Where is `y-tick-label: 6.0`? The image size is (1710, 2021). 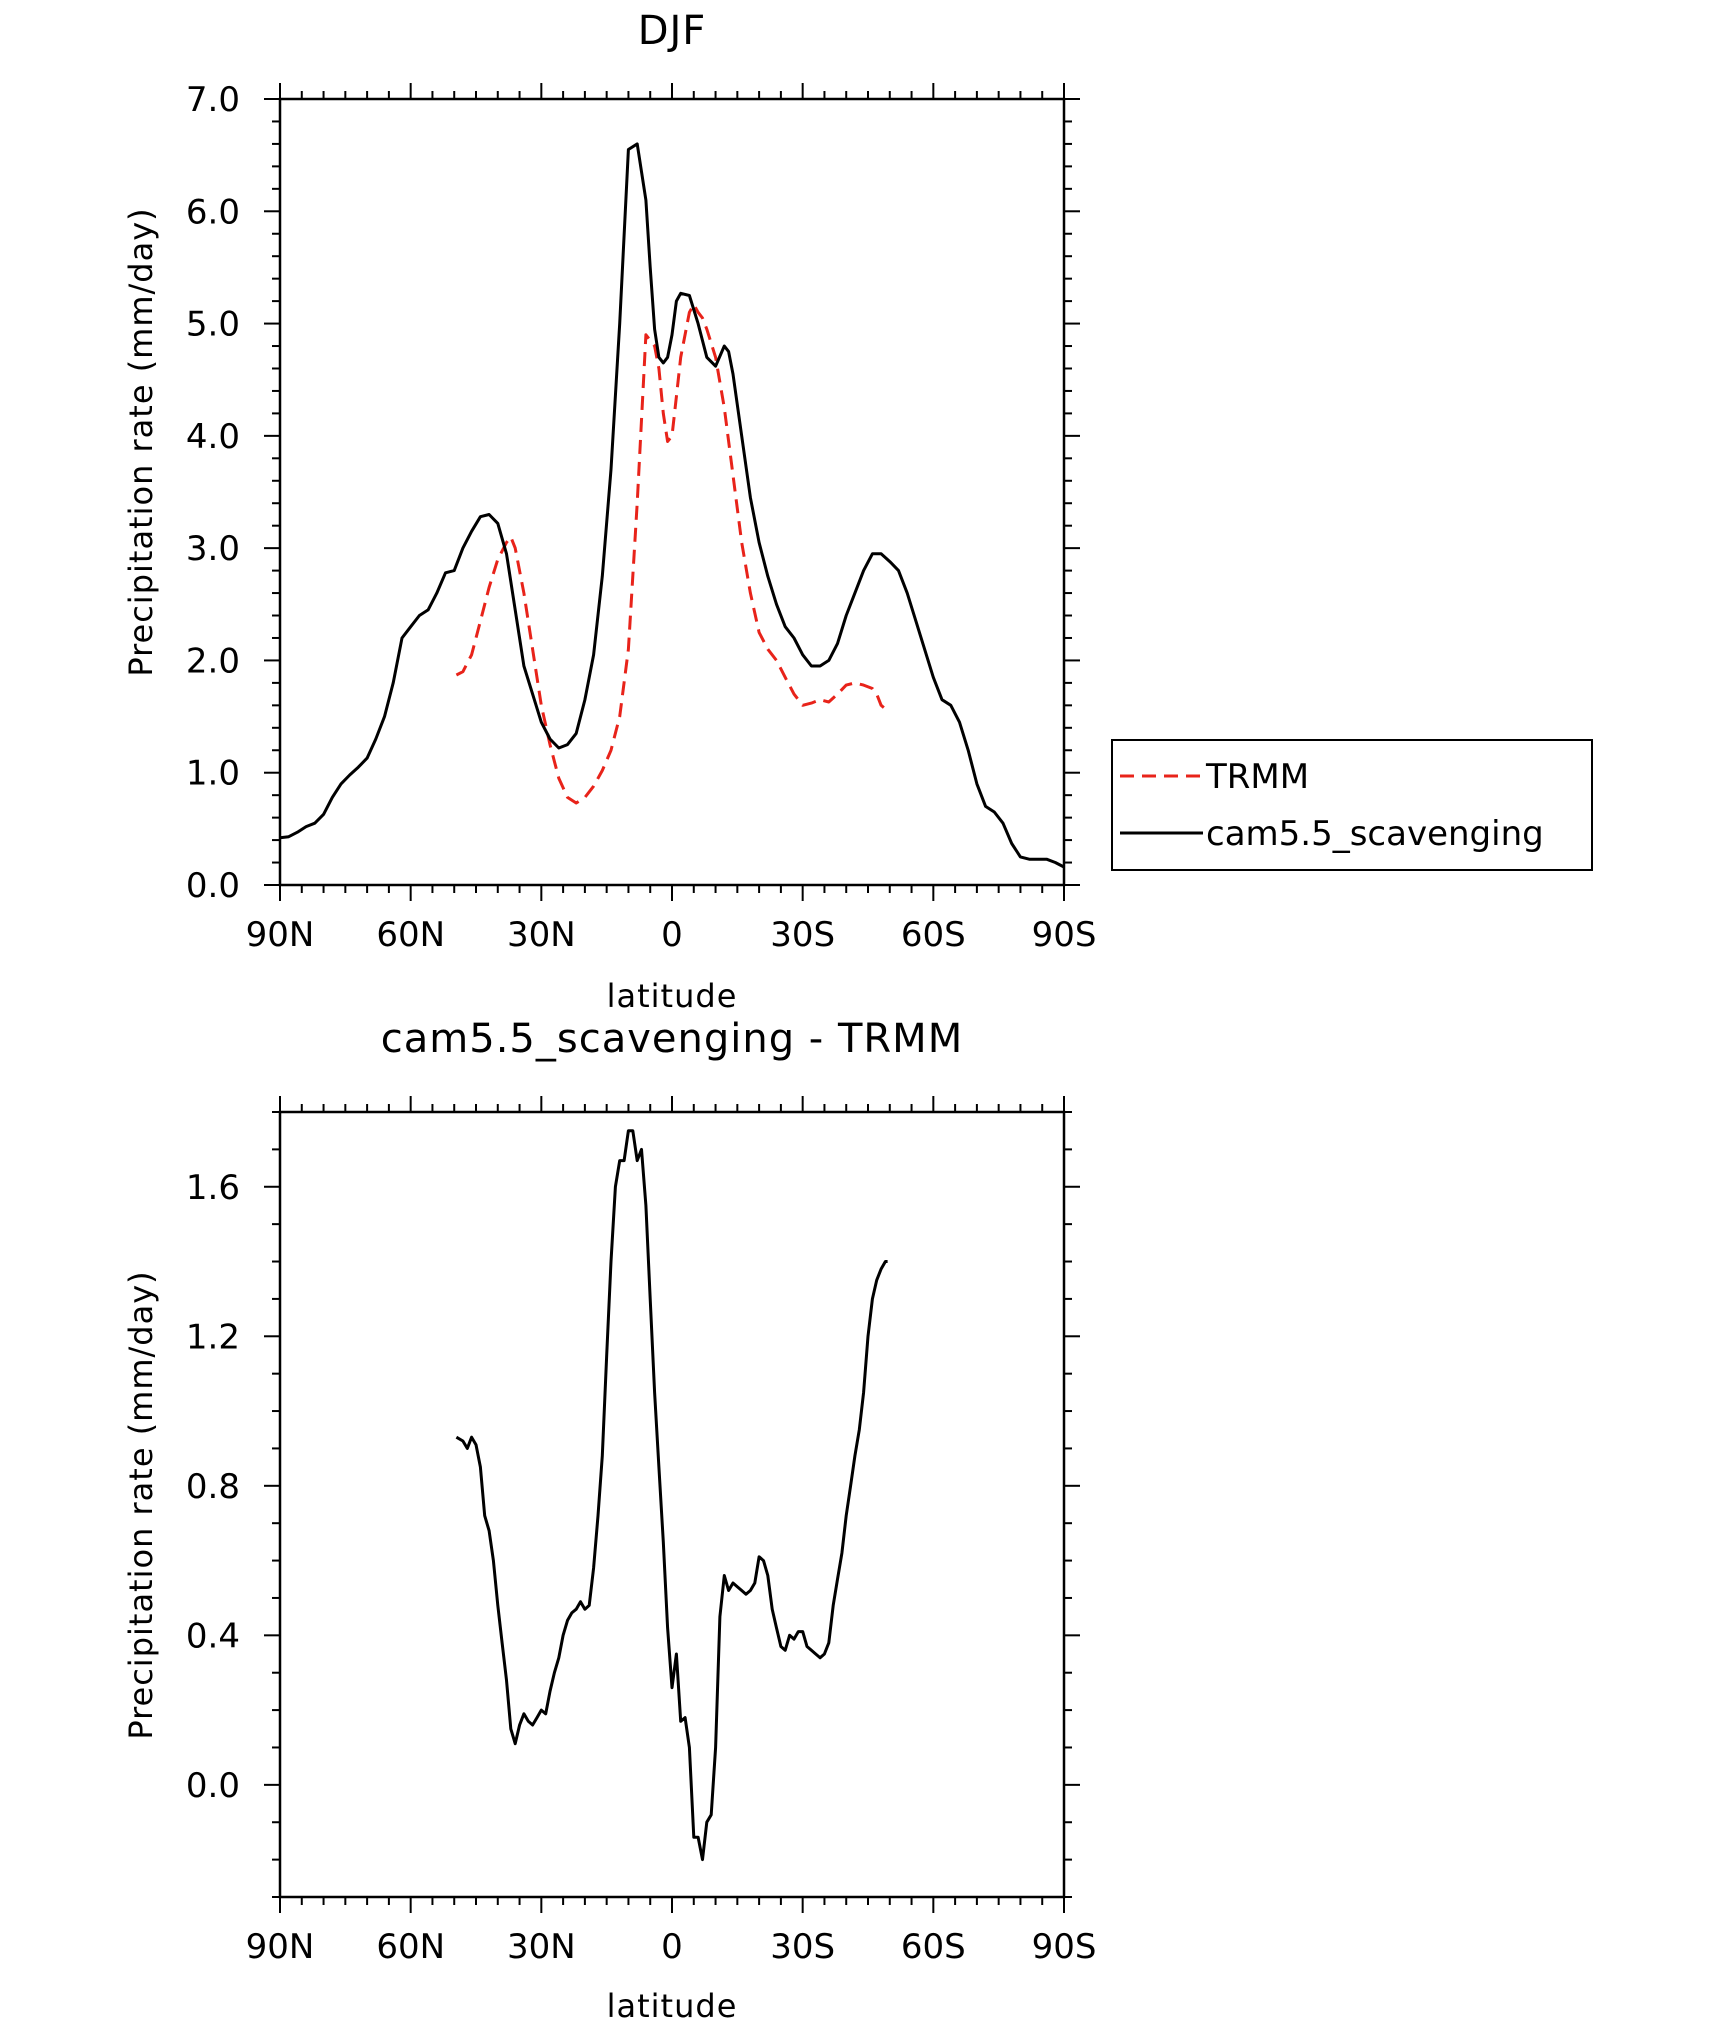
y-tick-label: 6.0 is located at coordinates (213, 212).